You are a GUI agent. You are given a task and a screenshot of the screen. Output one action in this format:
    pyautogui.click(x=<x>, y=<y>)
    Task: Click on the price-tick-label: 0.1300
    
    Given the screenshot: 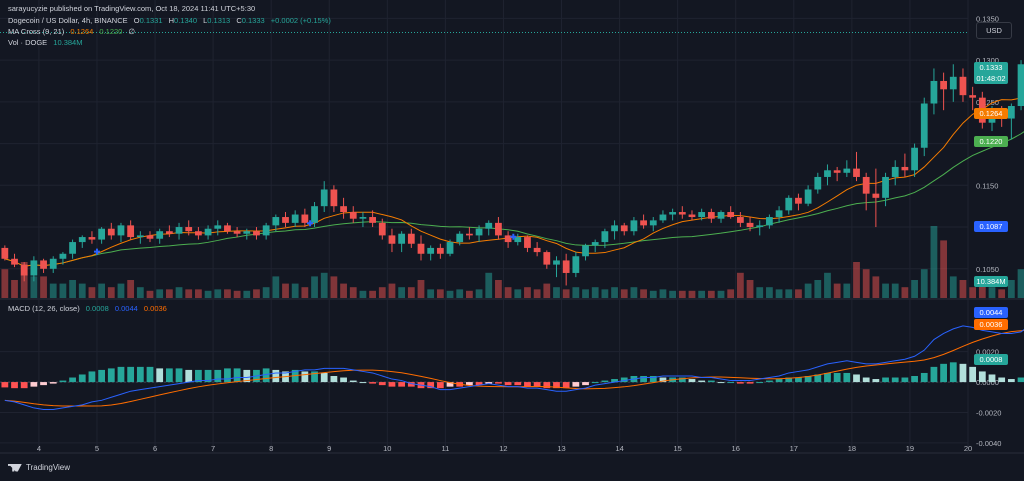 What is the action you would take?
    pyautogui.click(x=987, y=60)
    